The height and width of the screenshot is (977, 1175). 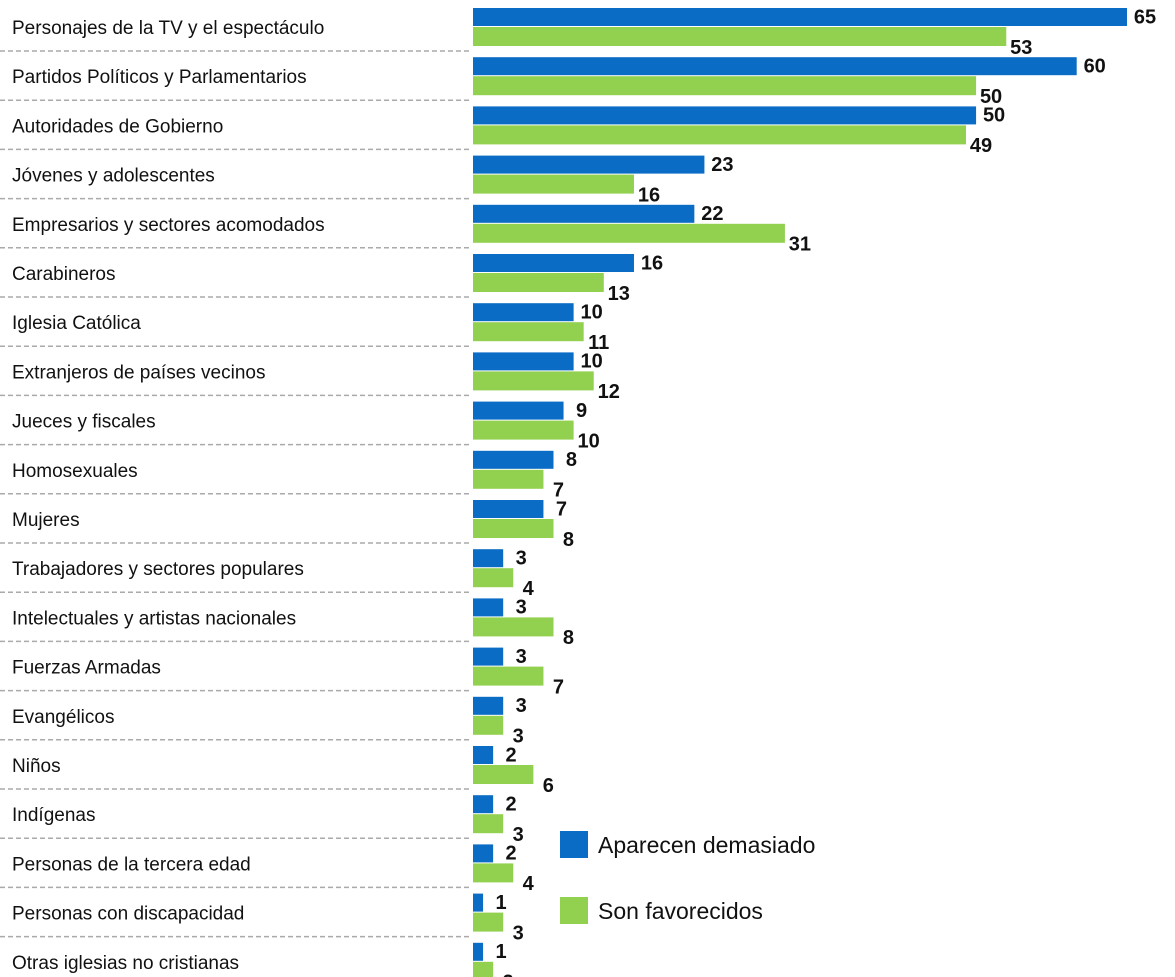 What do you see at coordinates (1145, 17) in the screenshot?
I see `value-label: 65` at bounding box center [1145, 17].